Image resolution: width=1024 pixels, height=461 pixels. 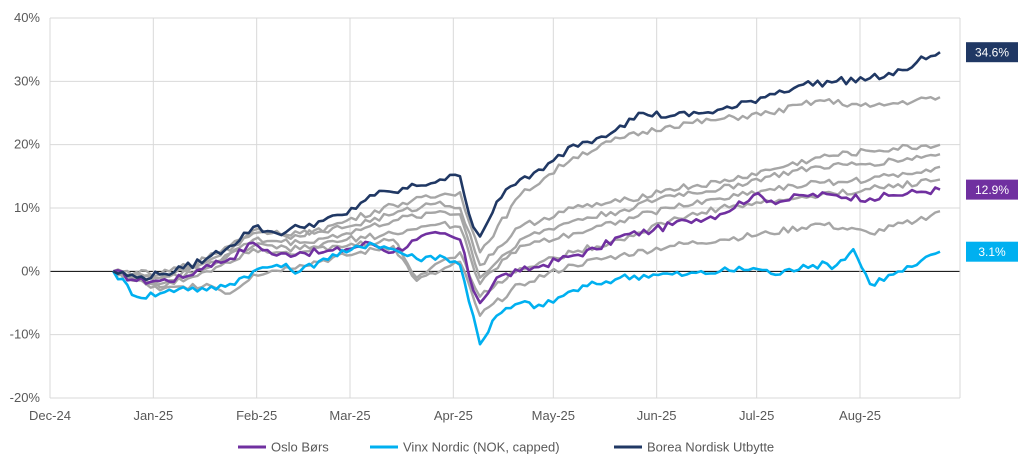 What do you see at coordinates (756, 415) in the screenshot?
I see `x-tick-label: Jul-25` at bounding box center [756, 415].